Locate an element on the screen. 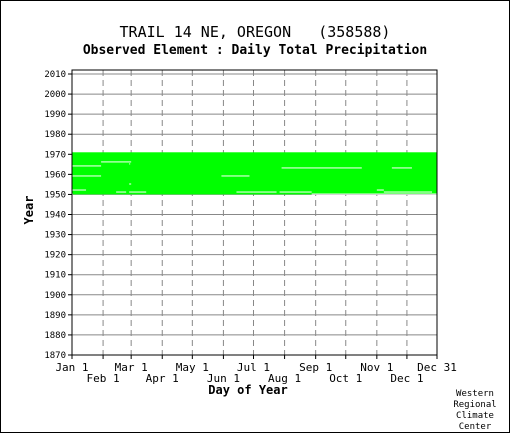  y-tick-label-1980: 1980 is located at coordinates (55, 135).